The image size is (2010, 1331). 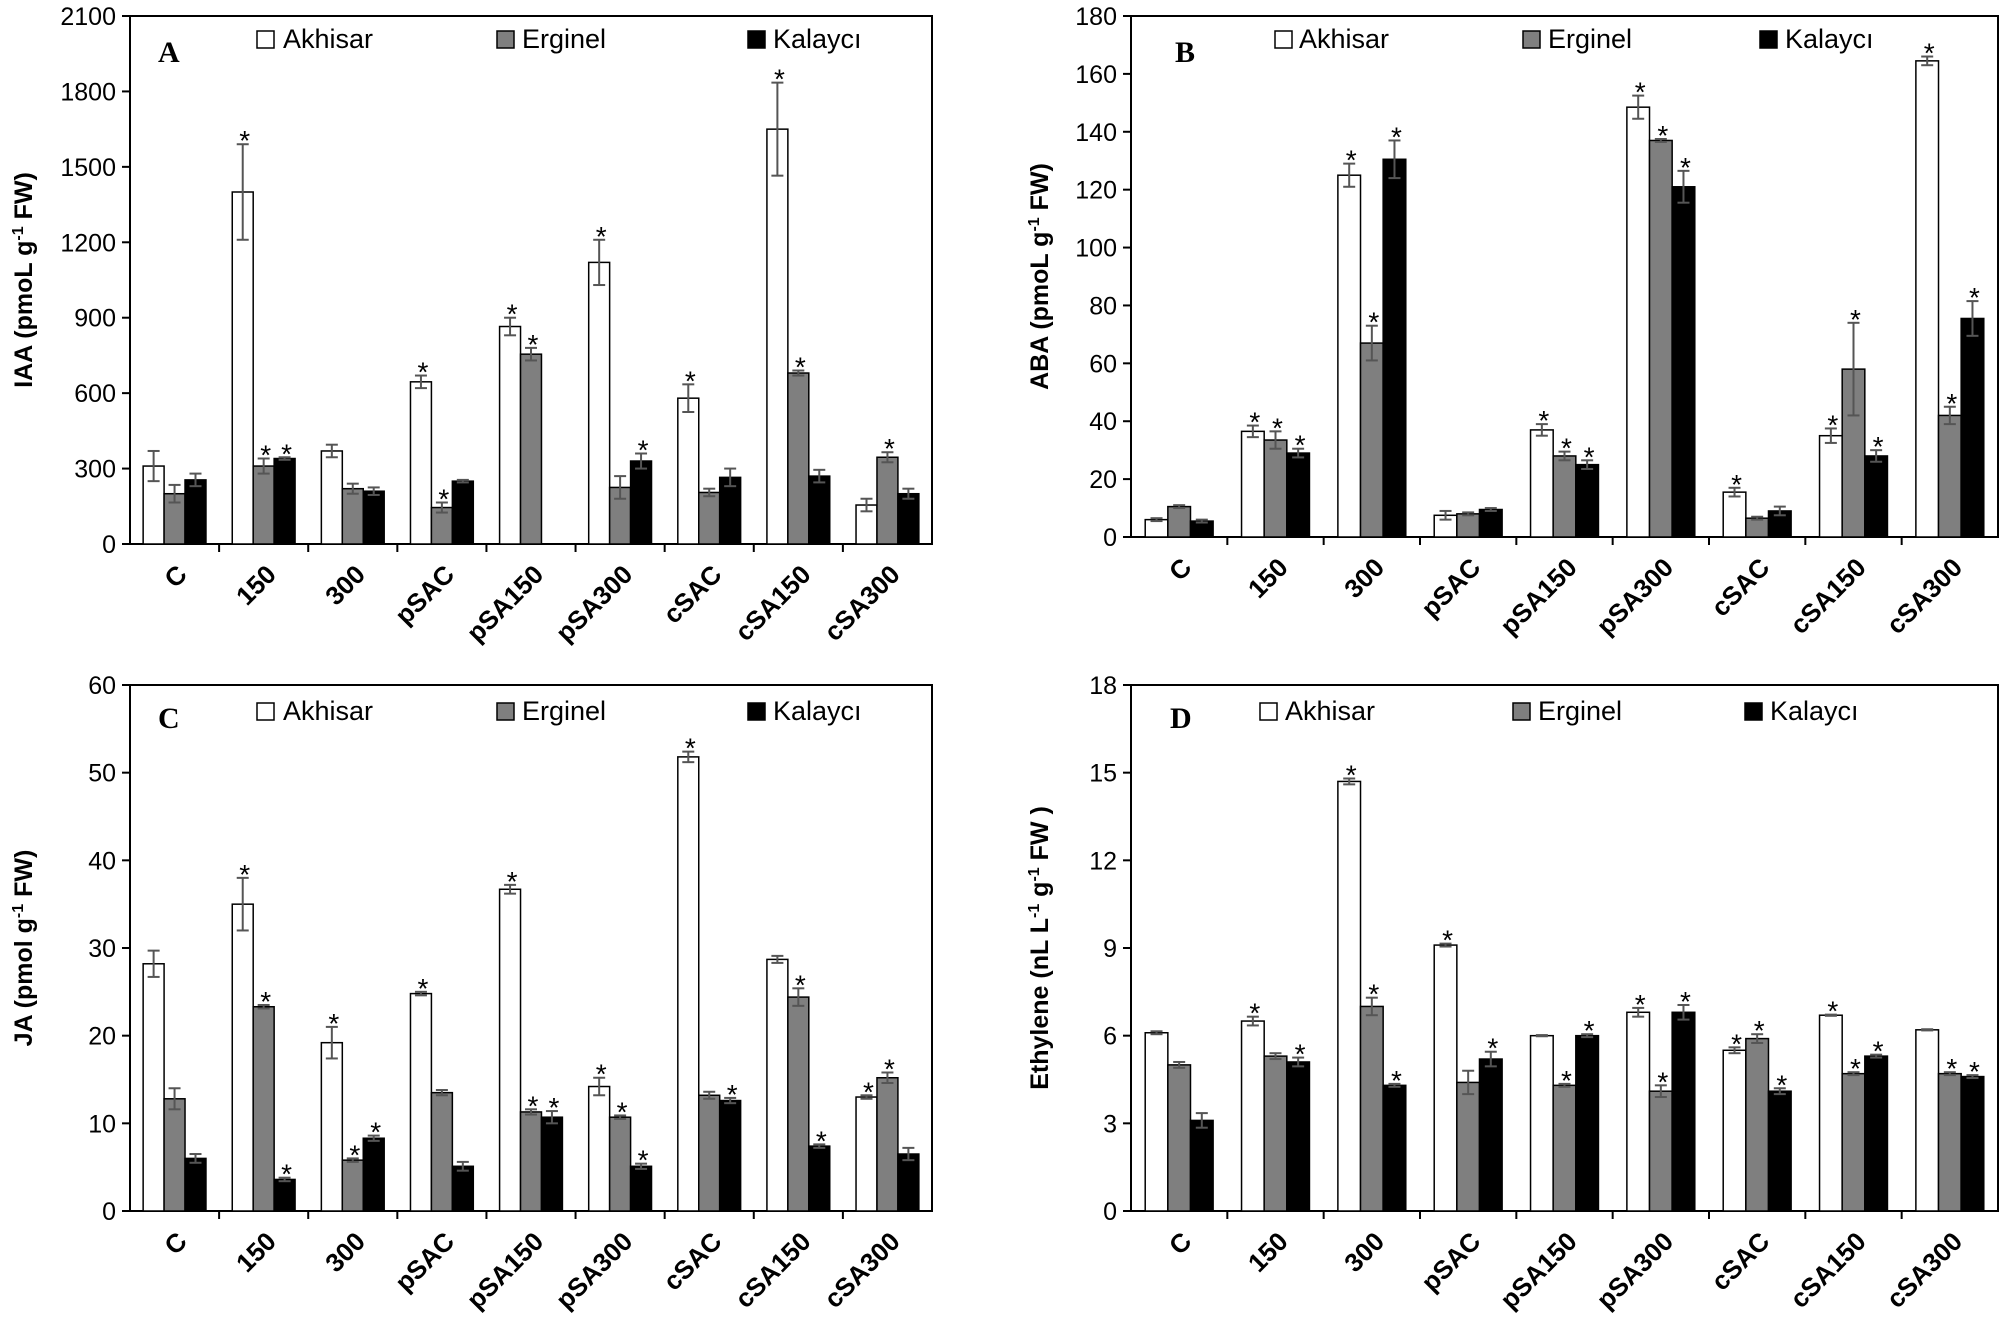 I want to click on legend-swatch-kalayci, so click(x=1753, y=711).